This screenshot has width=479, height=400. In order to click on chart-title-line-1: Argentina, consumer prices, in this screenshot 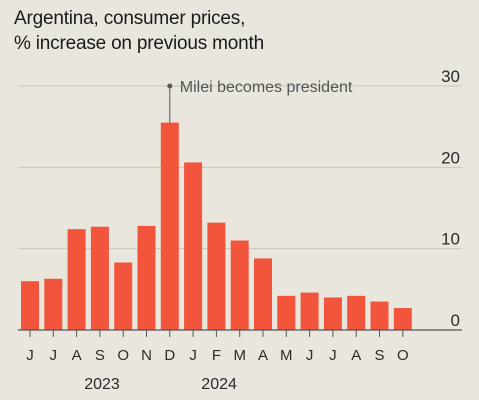, I will do `click(130, 18)`.